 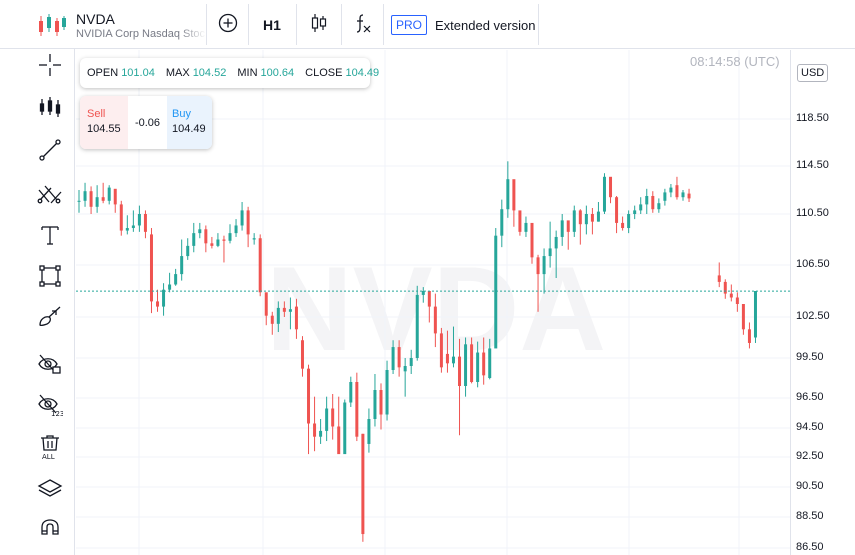 What do you see at coordinates (95, 19) in the screenshot?
I see `symbol-ticker: NVDA` at bounding box center [95, 19].